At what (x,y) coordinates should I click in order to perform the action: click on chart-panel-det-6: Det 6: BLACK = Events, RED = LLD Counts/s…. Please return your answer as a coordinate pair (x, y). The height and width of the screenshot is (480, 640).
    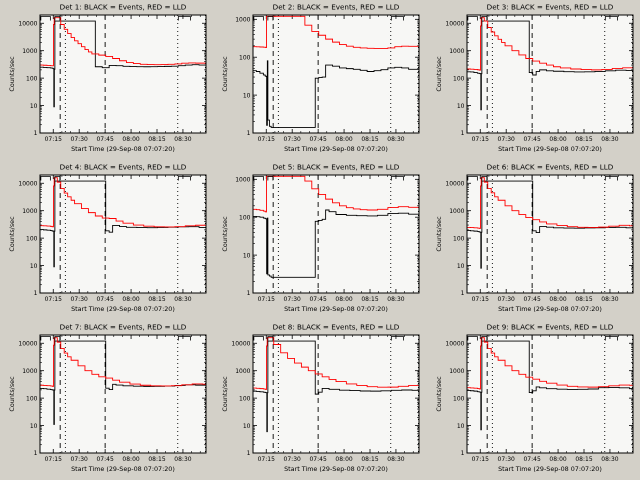
    Looking at the image, I should click on (533, 240).